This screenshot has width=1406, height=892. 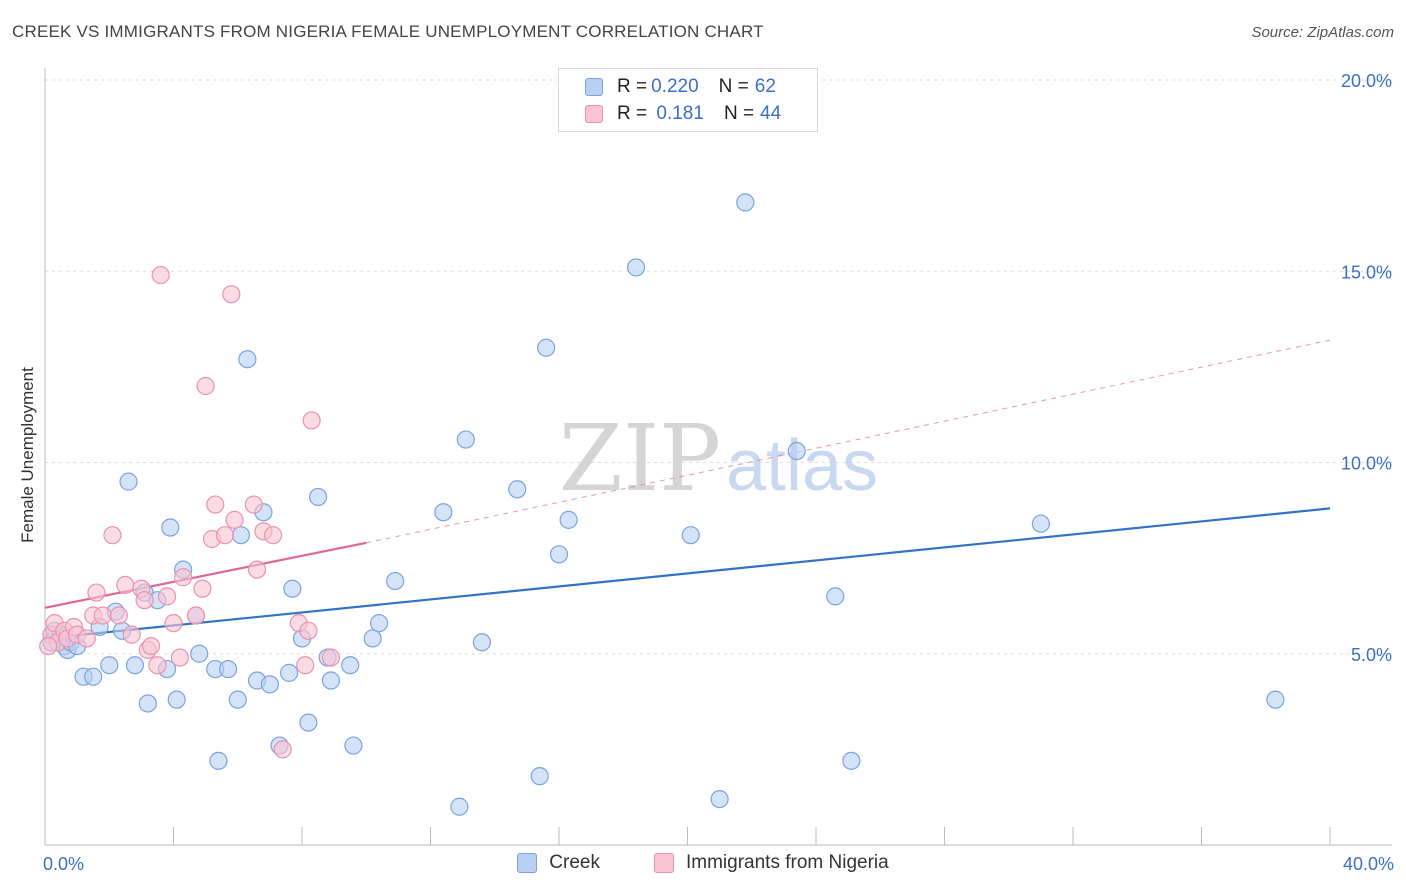 What do you see at coordinates (677, 113) in the screenshot?
I see `legend-r-value-nigeria: 0.181` at bounding box center [677, 113].